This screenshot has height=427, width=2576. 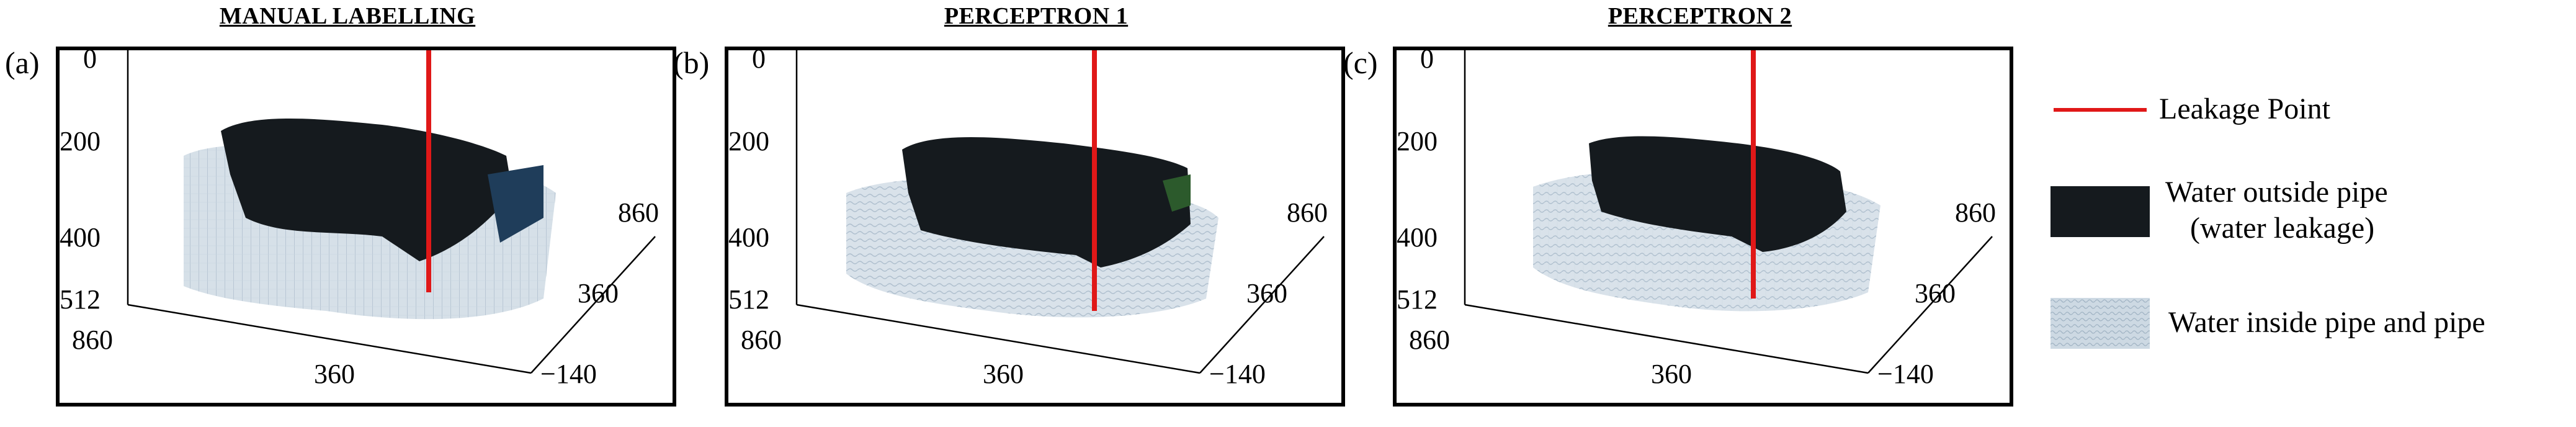 I want to click on panel-letter: (a), so click(x=22, y=62).